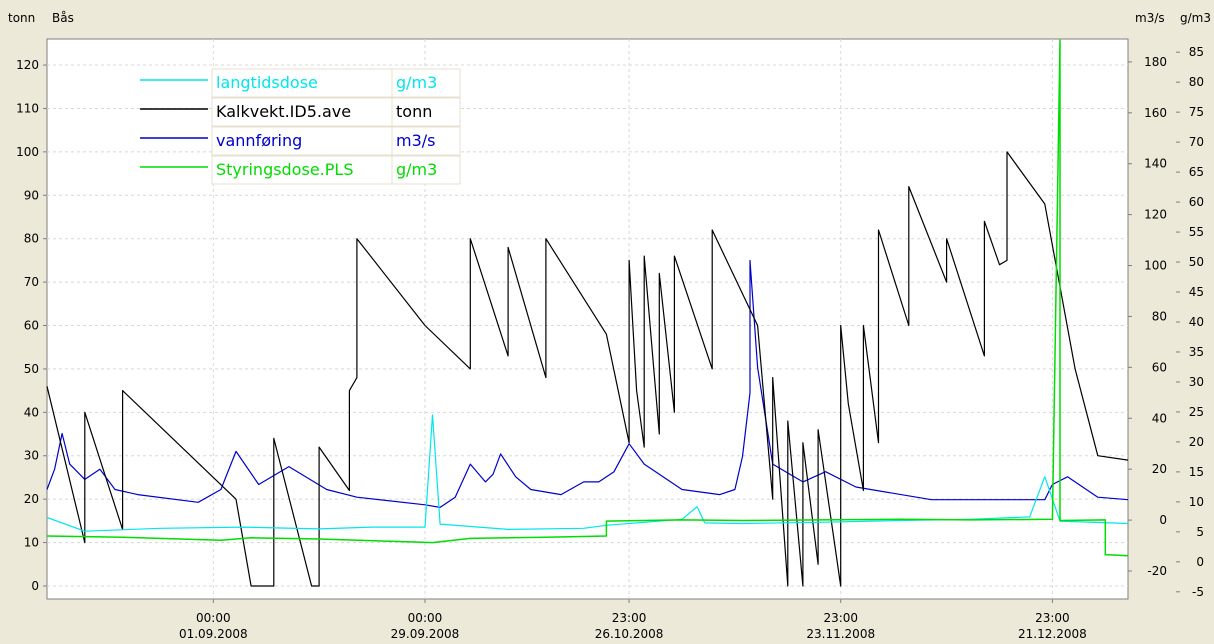 The width and height of the screenshot is (1214, 644). What do you see at coordinates (27, 108) in the screenshot?
I see `left-tick-label: 110` at bounding box center [27, 108].